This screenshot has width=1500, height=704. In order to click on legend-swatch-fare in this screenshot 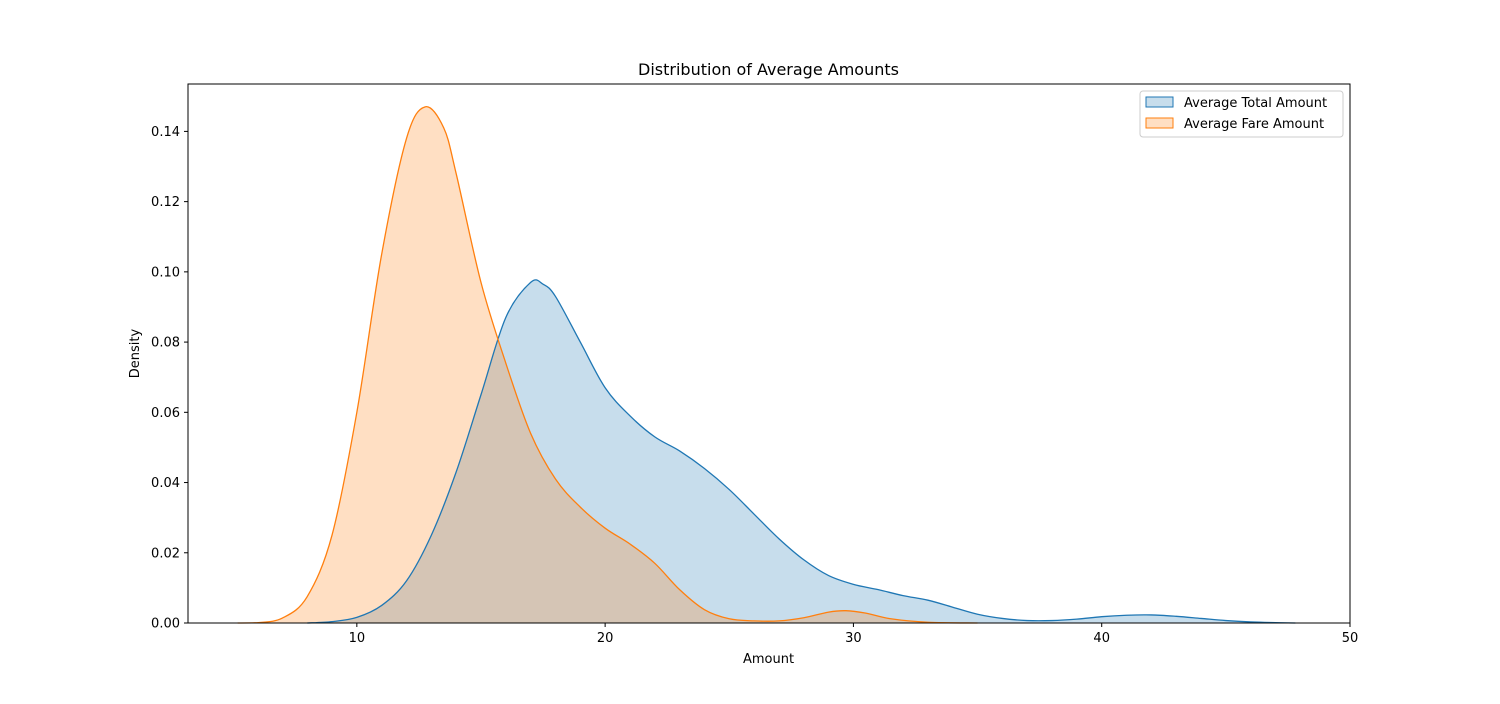, I will do `click(1159, 123)`.